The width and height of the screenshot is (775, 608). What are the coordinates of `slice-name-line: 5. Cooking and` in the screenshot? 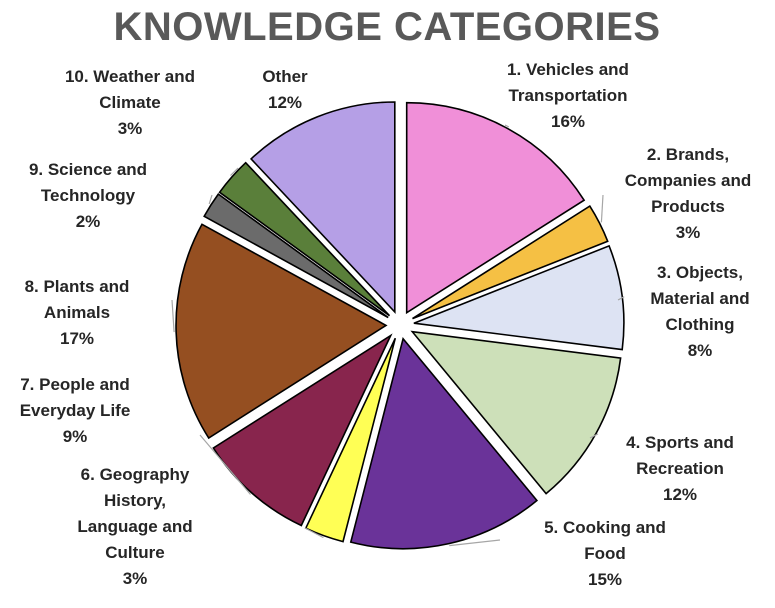 It's located at (605, 527).